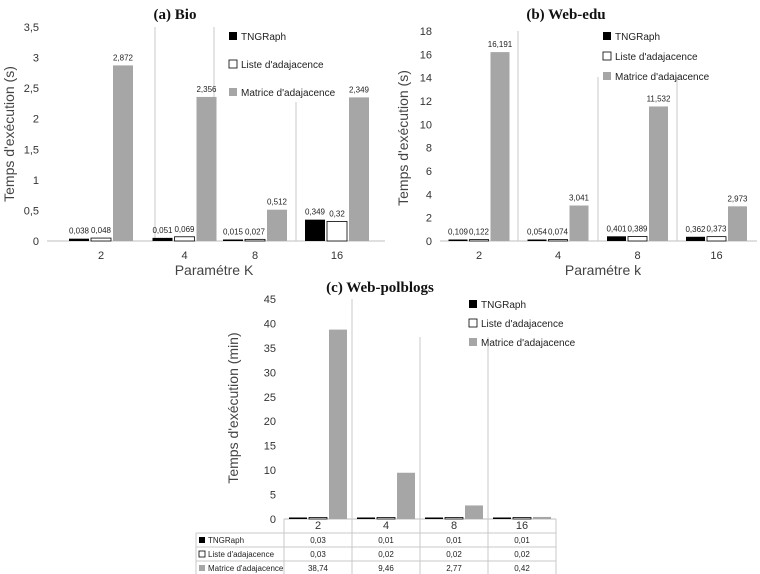  What do you see at coordinates (241, 554) in the screenshot?
I see `table-row-label: Liste d'adajacence` at bounding box center [241, 554].